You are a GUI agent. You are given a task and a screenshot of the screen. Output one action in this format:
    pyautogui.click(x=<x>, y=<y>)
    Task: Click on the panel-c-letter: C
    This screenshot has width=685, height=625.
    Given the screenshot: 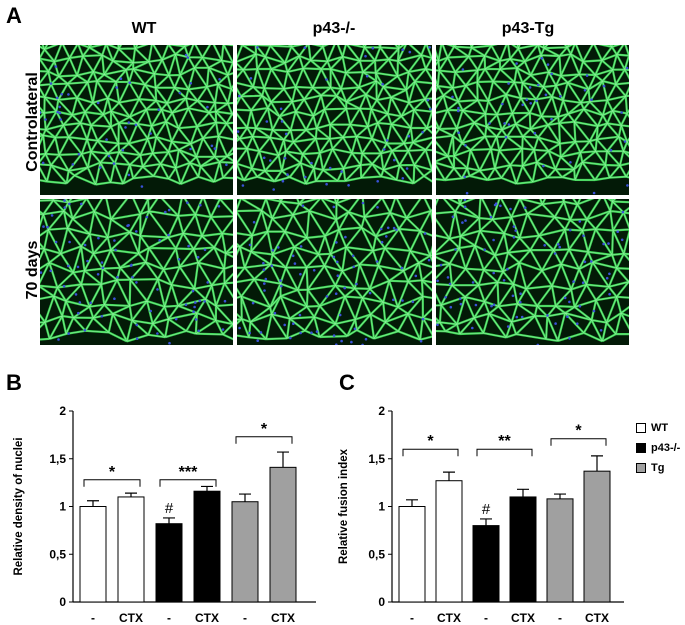 What is the action you would take?
    pyautogui.click(x=347, y=382)
    